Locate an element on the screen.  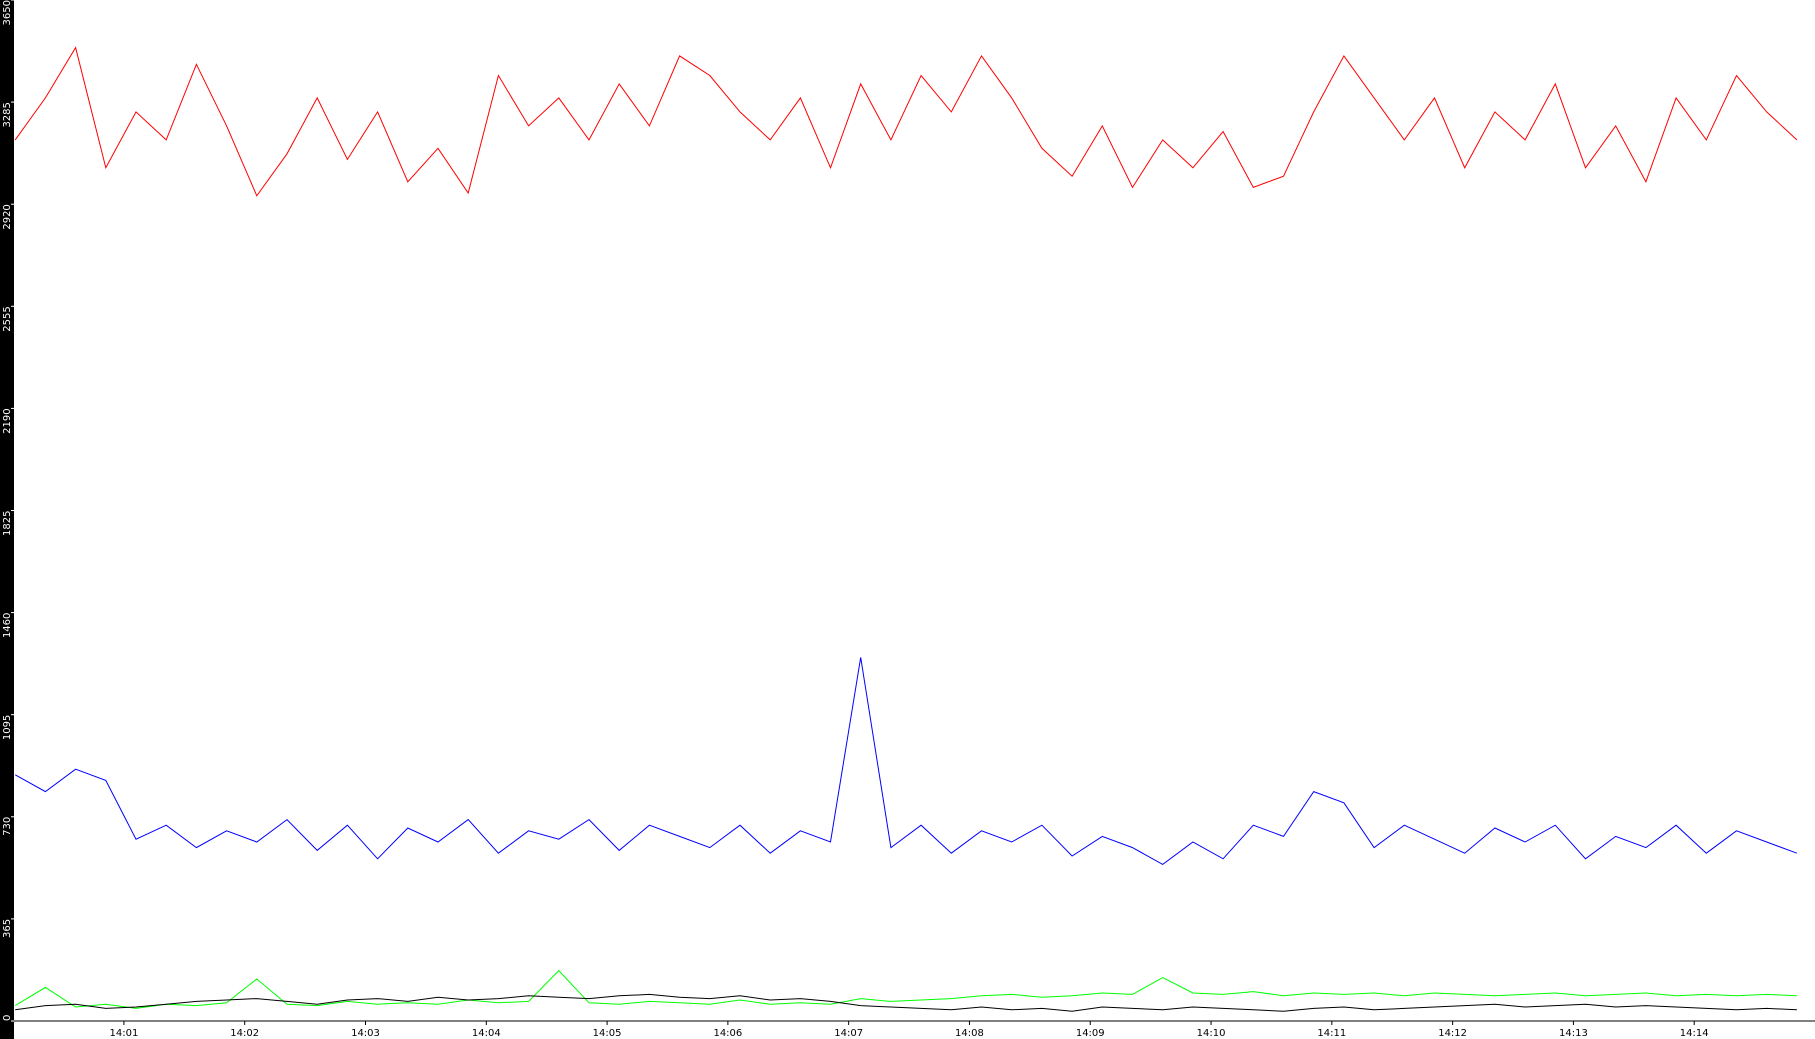
x-tick-label: 14:12 is located at coordinates (1452, 1033).